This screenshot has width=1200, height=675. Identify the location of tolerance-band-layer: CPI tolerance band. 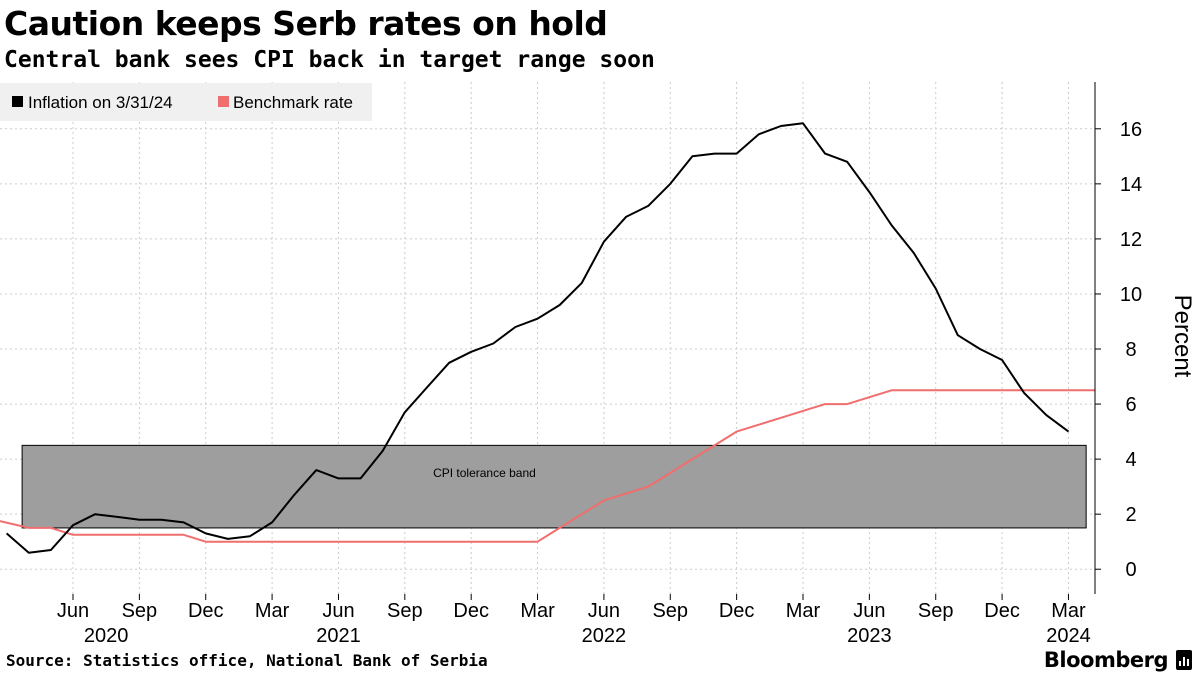
(554, 486).